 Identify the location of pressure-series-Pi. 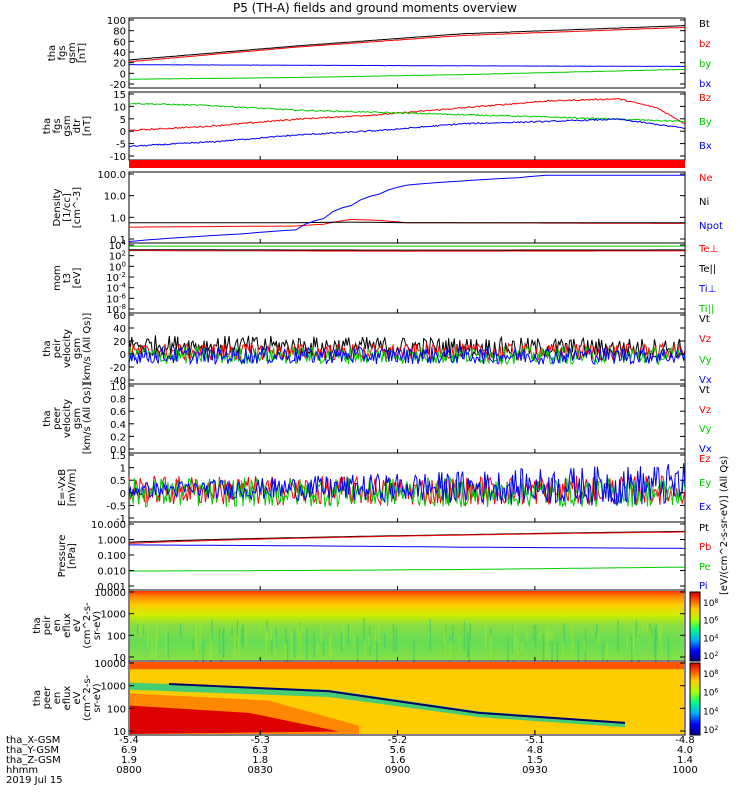
(407, 546).